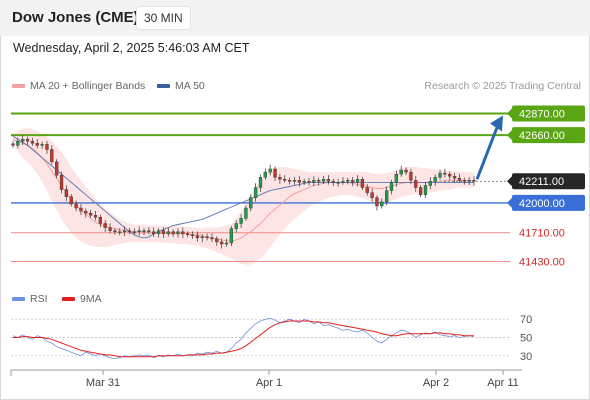 Image resolution: width=590 pixels, height=400 pixels. Describe the element at coordinates (190, 86) in the screenshot. I see `legend-label-ma50: MA 50` at that location.